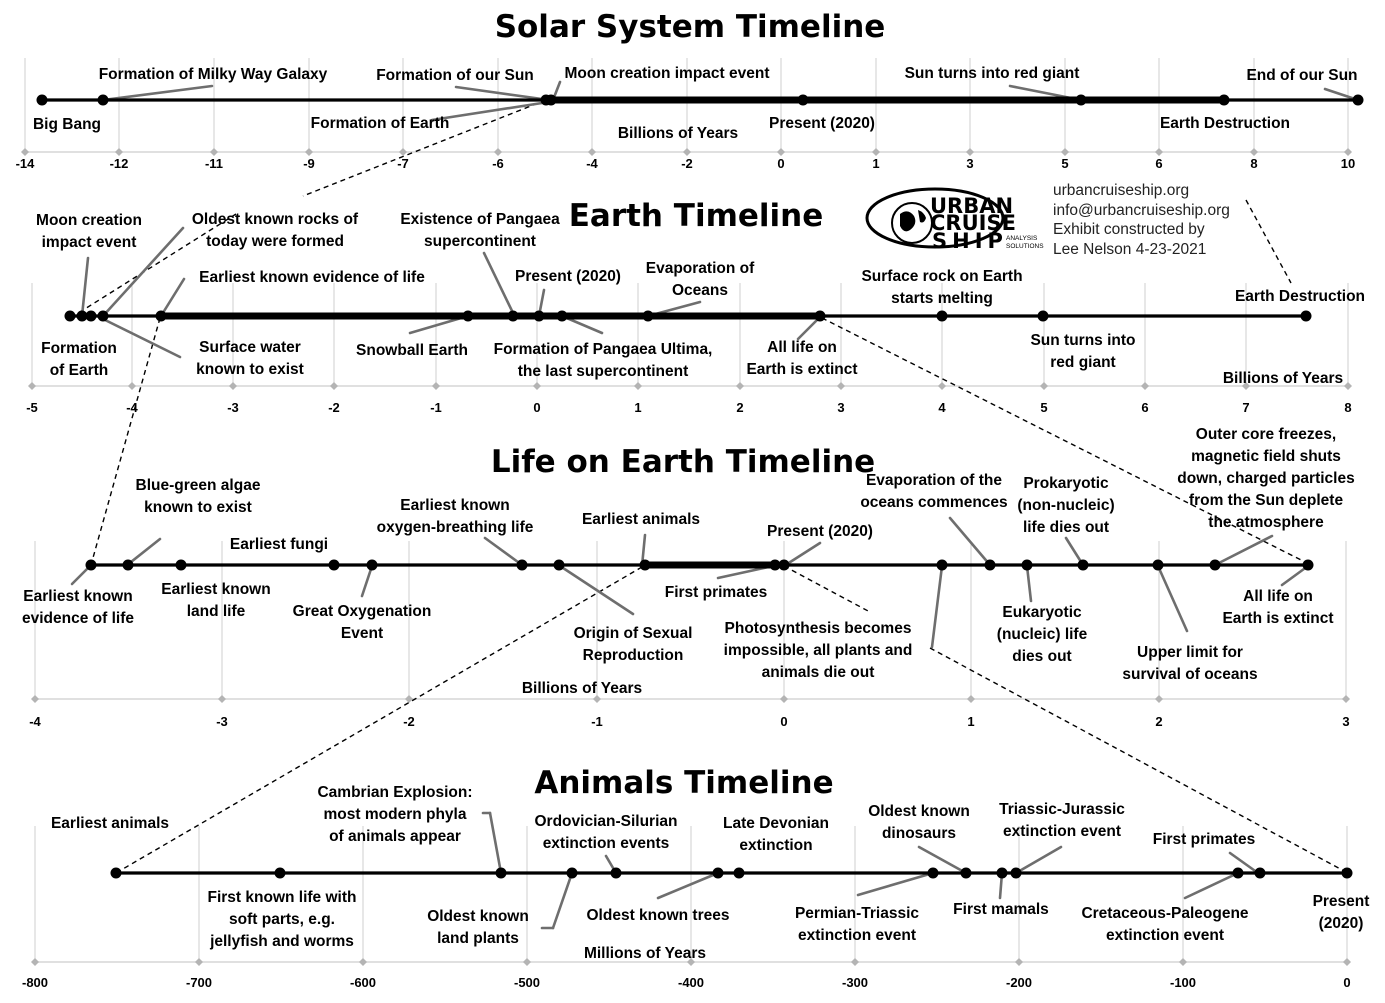 The width and height of the screenshot is (1385, 1003). Describe the element at coordinates (213, 74) in the screenshot. I see `solar-event-label: Formation of Milky Way Galaxy` at that location.